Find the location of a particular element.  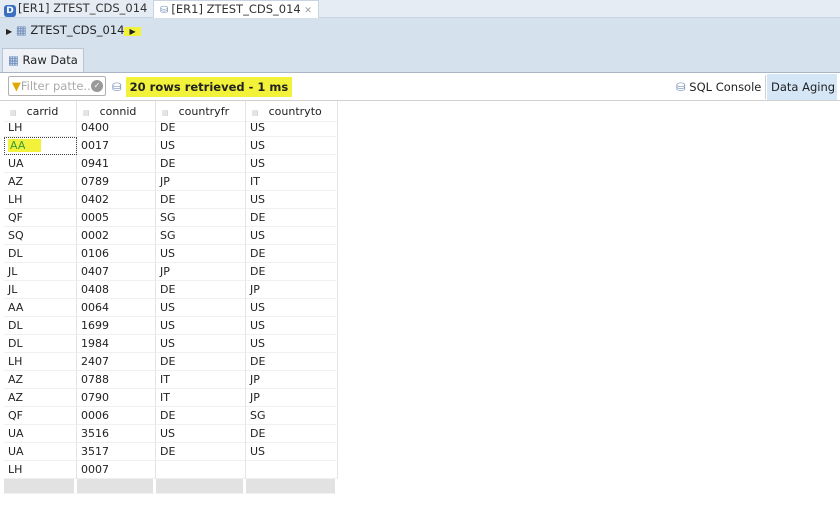

breadcrumb: ▶ ▦ ZTEST_CDS_014 ▶ is located at coordinates (73, 30).